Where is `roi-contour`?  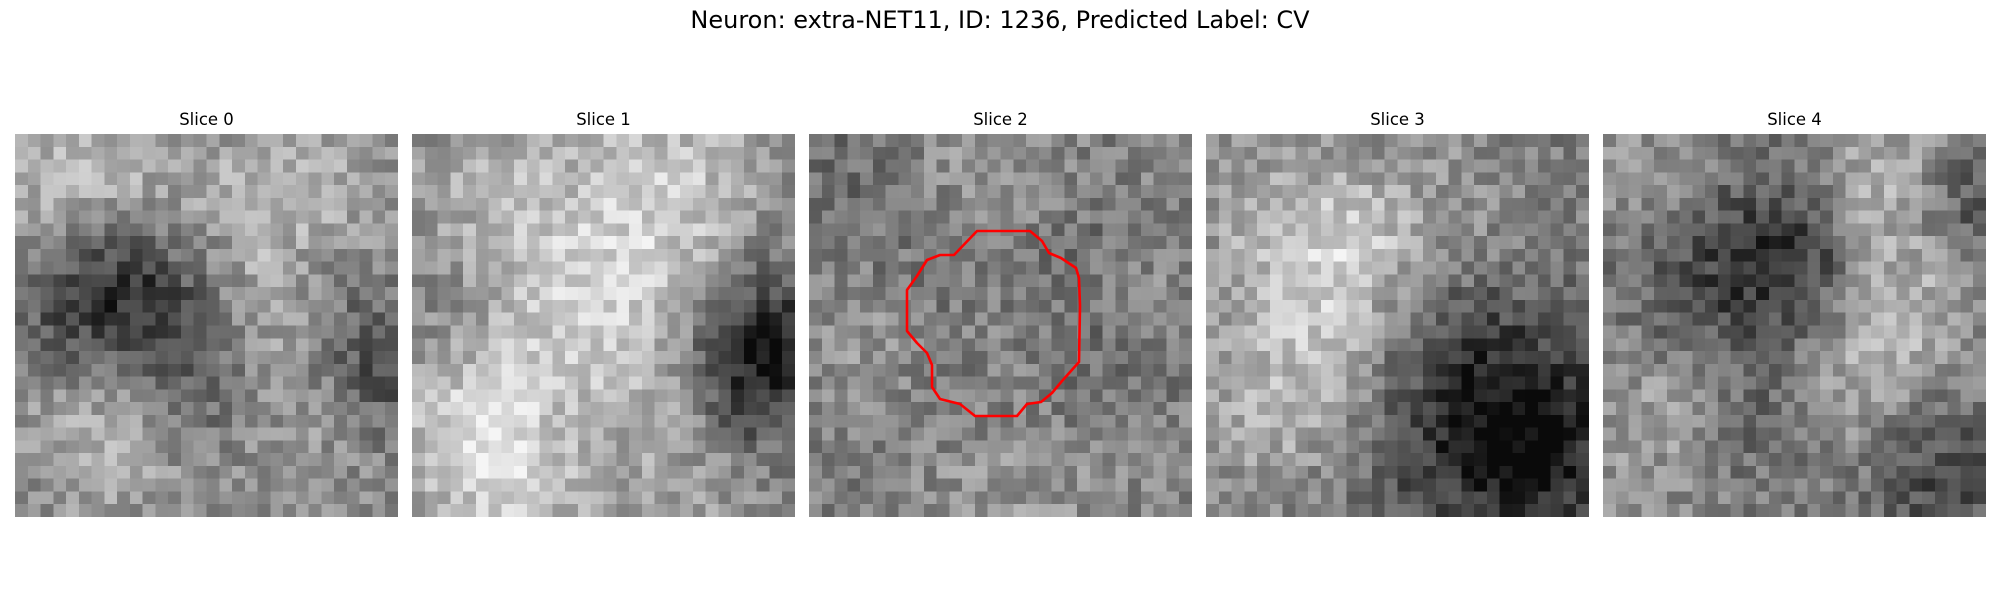
roi-contour is located at coordinates (993, 323).